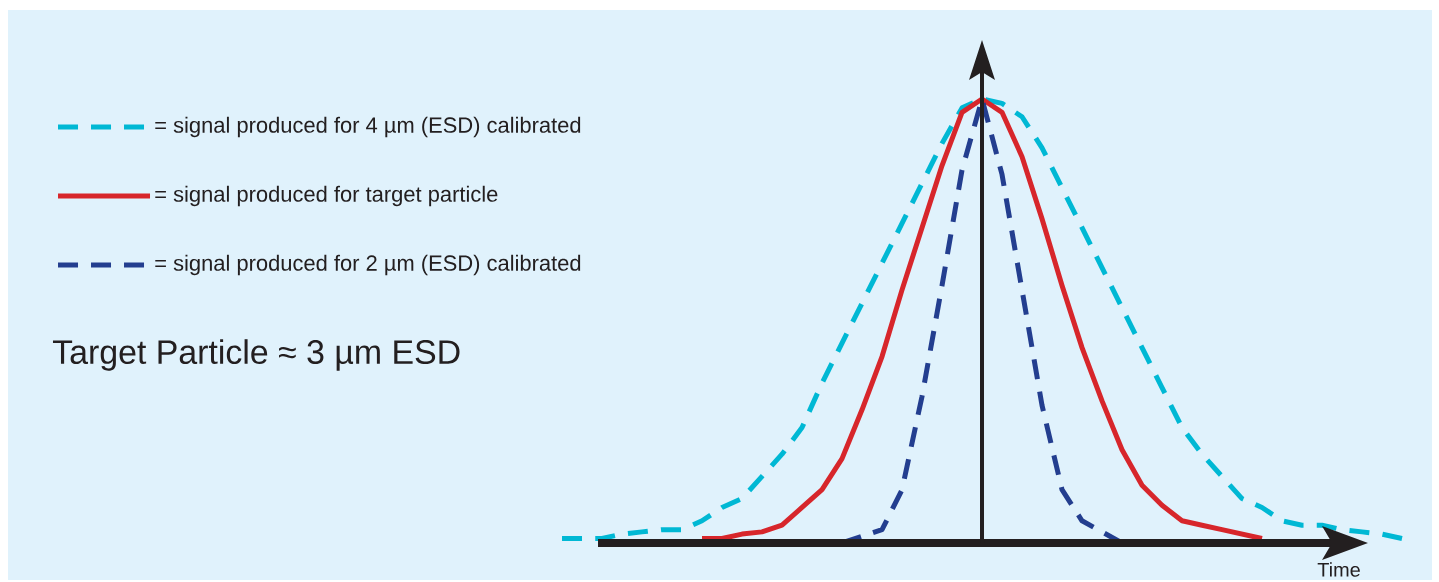  Describe the element at coordinates (1338, 569) in the screenshot. I see `x-axis-title: Time` at that location.